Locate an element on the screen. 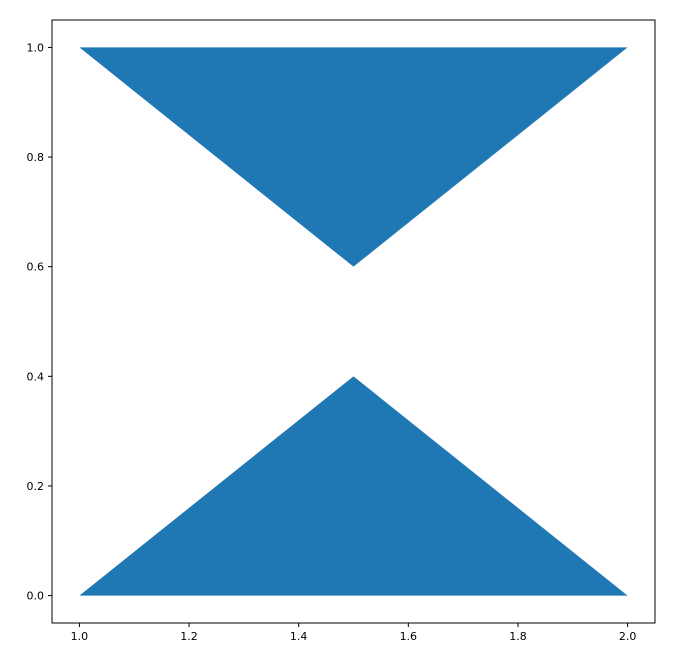  x-tick-label: 1.2 is located at coordinates (189, 636).